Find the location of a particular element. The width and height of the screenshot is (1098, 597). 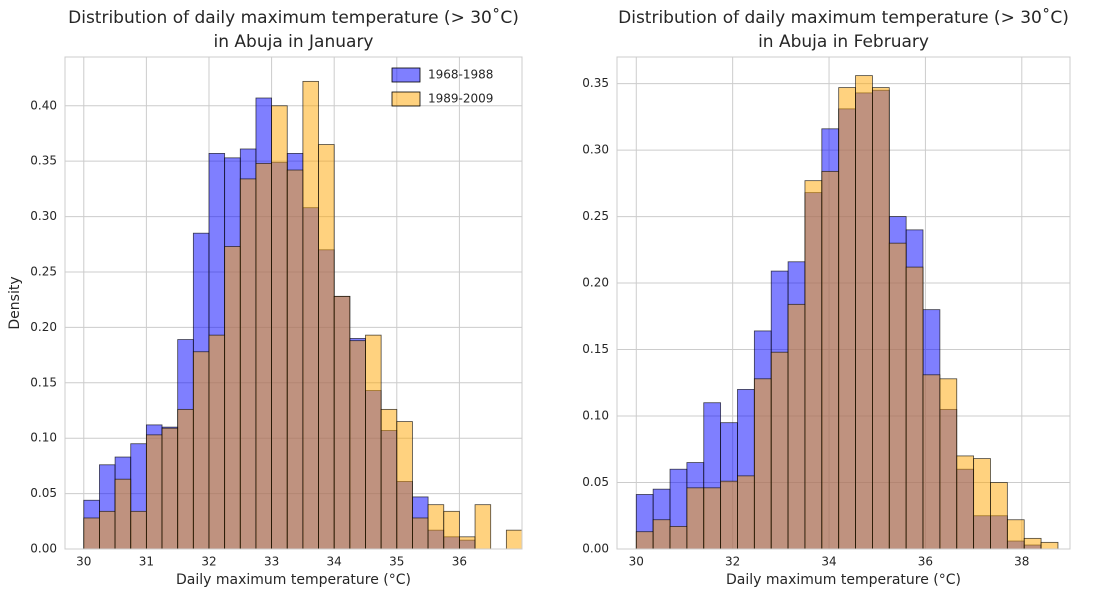

x-tick-label: 38 is located at coordinates (1021, 562).